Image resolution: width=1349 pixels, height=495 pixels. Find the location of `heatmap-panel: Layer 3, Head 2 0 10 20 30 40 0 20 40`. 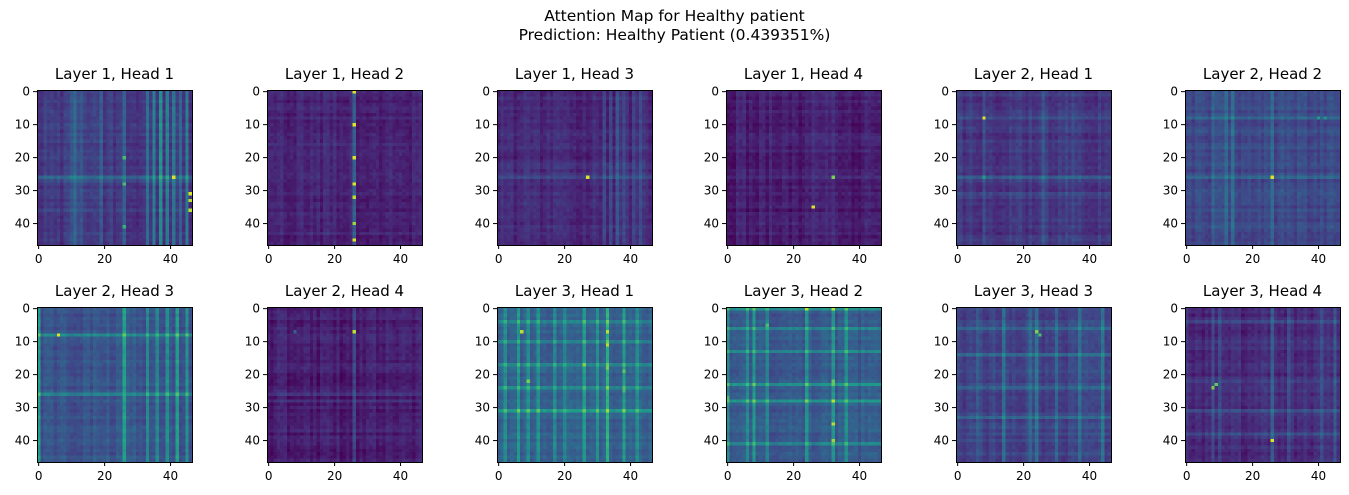

heatmap-panel: Layer 3, Head 2 0 10 20 30 40 0 20 40 is located at coordinates (793, 382).